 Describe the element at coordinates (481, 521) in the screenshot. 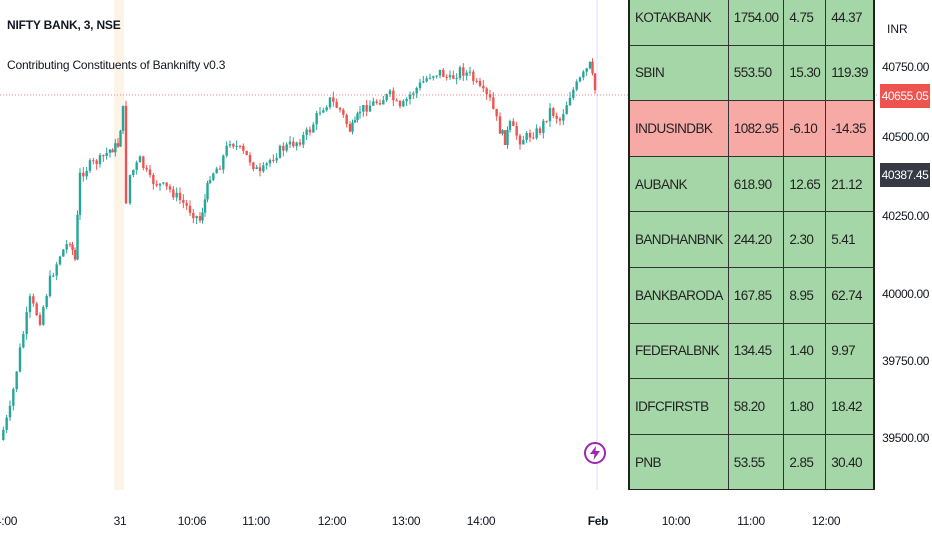

I see `time-tick: 14:00` at that location.